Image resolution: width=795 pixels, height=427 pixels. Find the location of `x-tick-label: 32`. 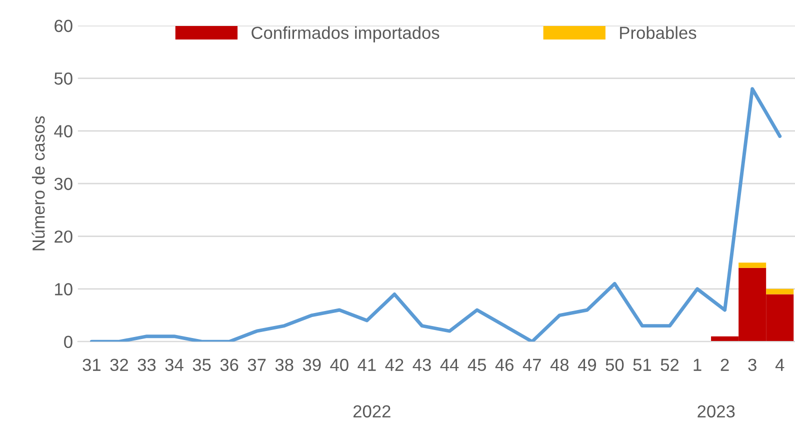

x-tick-label: 32 is located at coordinates (119, 365).